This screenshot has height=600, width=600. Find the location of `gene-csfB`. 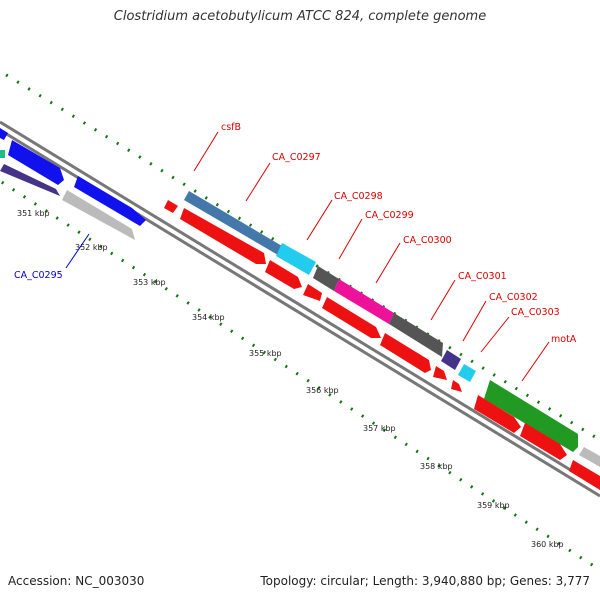

gene-csfB is located at coordinates (233, 223).